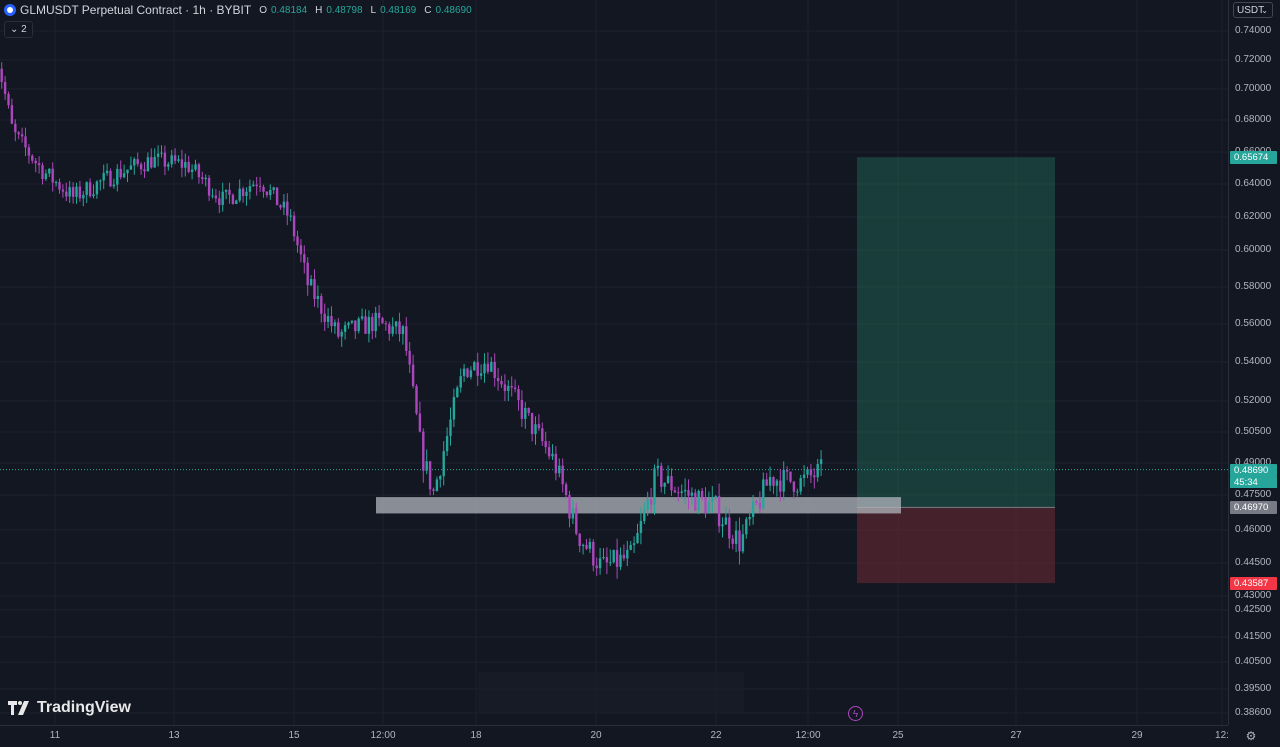 Image resolution: width=1280 pixels, height=747 pixels. Describe the element at coordinates (69, 708) in the screenshot. I see `tradingview-logo: TradingView` at that location.